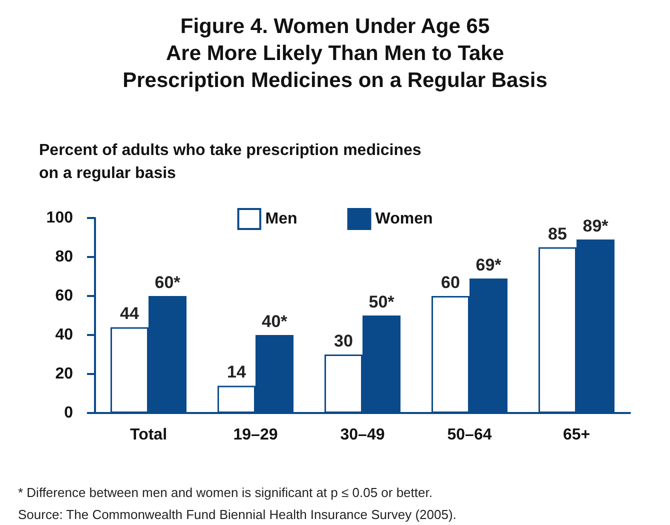  I want to click on data-label: 85, so click(557, 234).